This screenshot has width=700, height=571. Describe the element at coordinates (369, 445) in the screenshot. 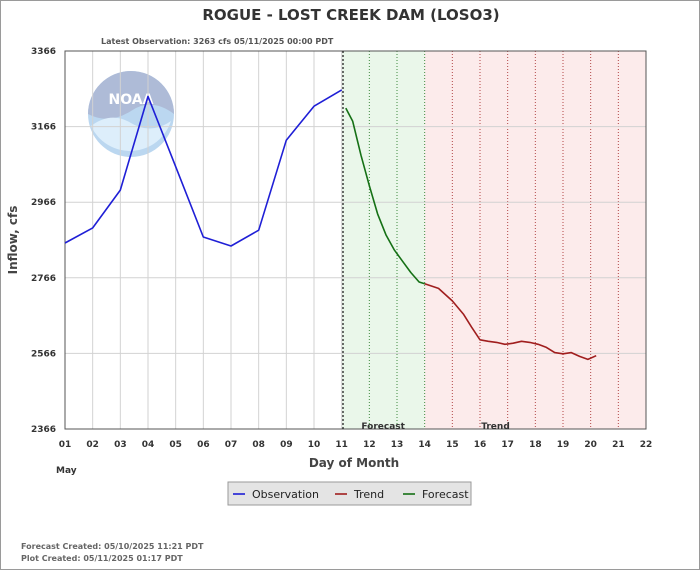

I see `x-tick-label: 12` at that location.